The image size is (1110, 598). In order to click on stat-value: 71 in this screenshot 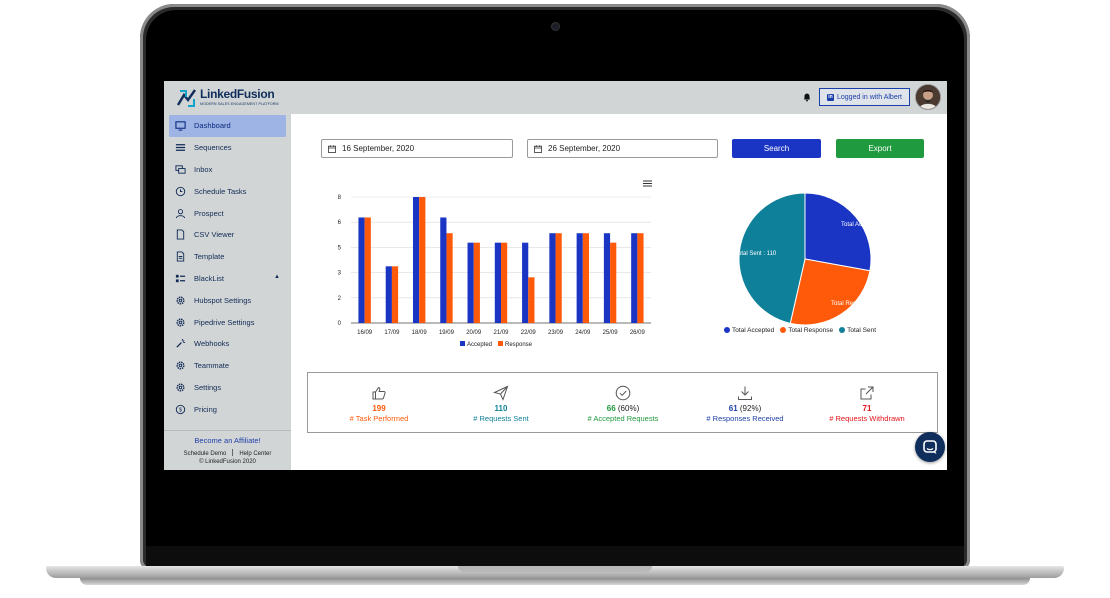, I will do `click(867, 408)`.